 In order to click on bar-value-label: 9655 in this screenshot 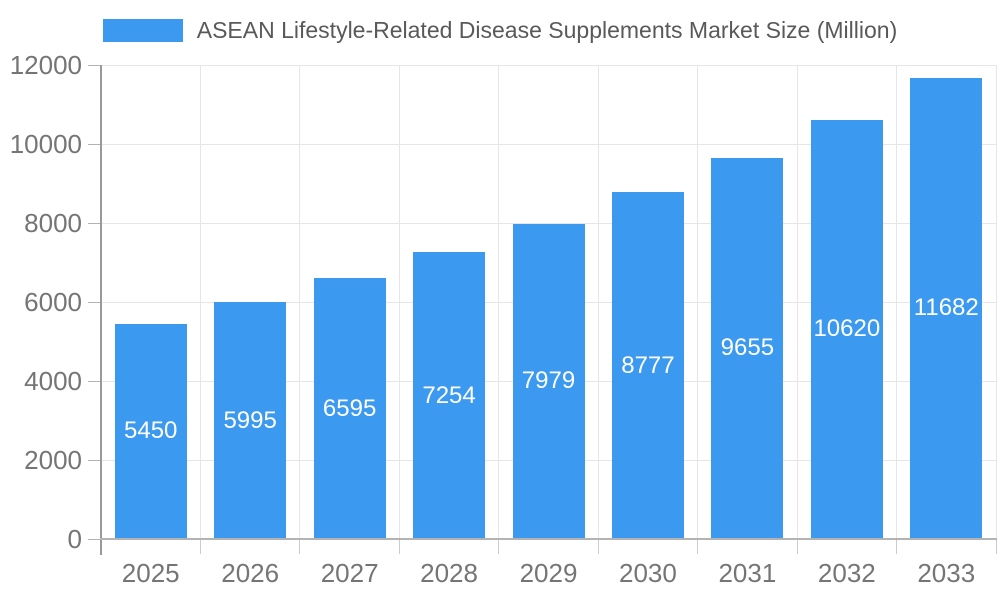, I will do `click(747, 348)`.